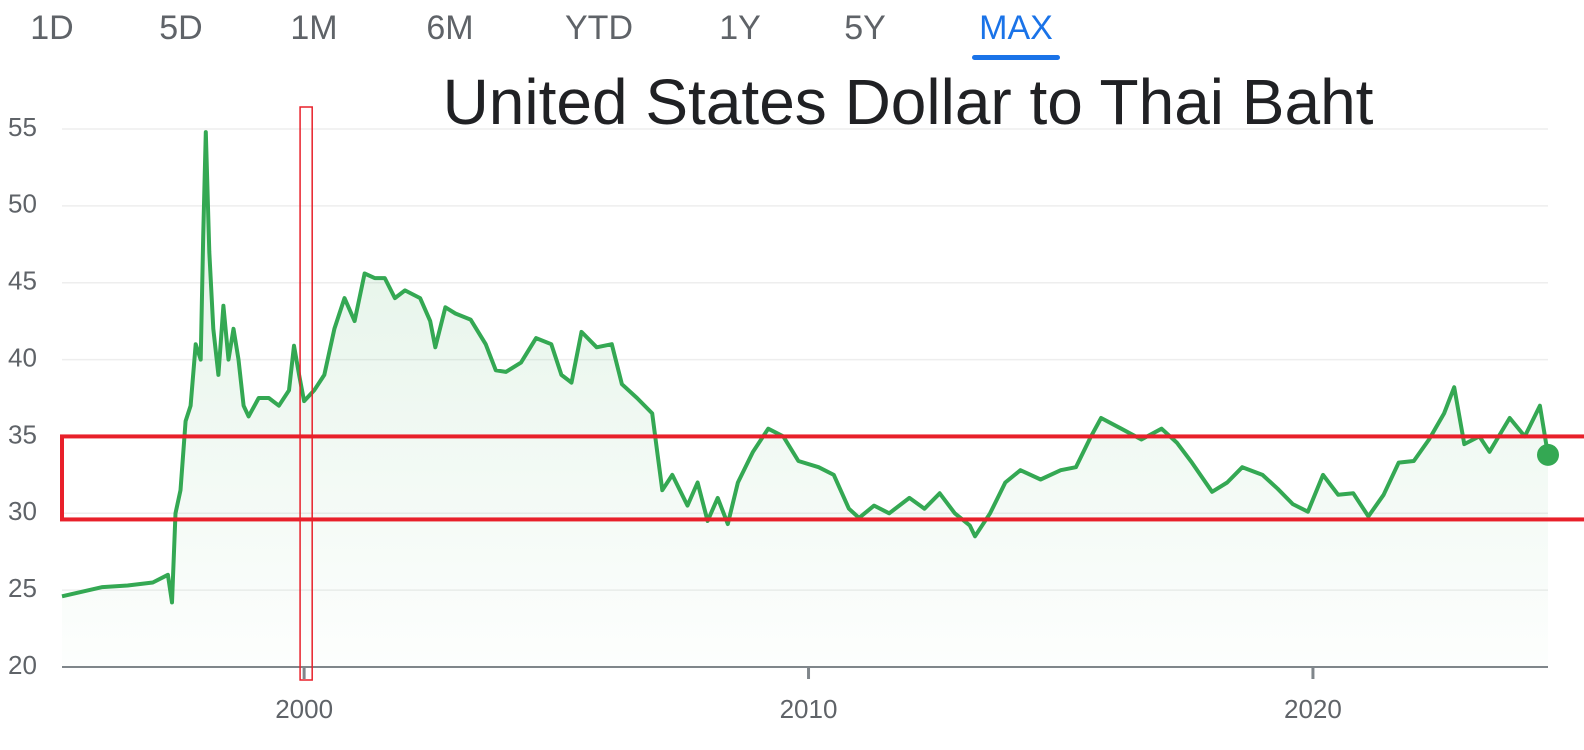 This screenshot has width=1584, height=750. I want to click on y-tick-label: 55, so click(22, 127).